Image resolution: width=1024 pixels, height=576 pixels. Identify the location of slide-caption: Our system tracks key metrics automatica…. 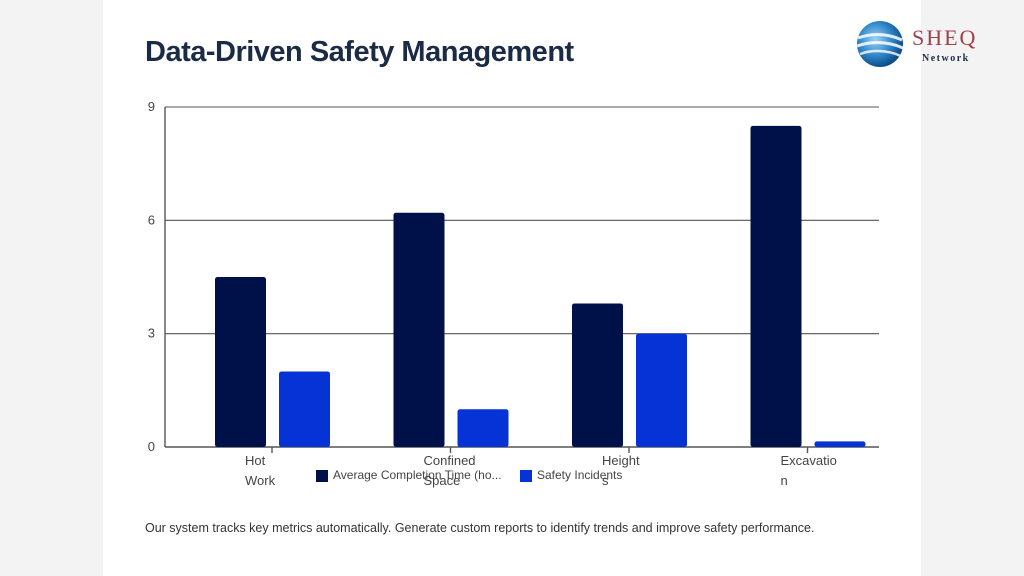
(480, 528).